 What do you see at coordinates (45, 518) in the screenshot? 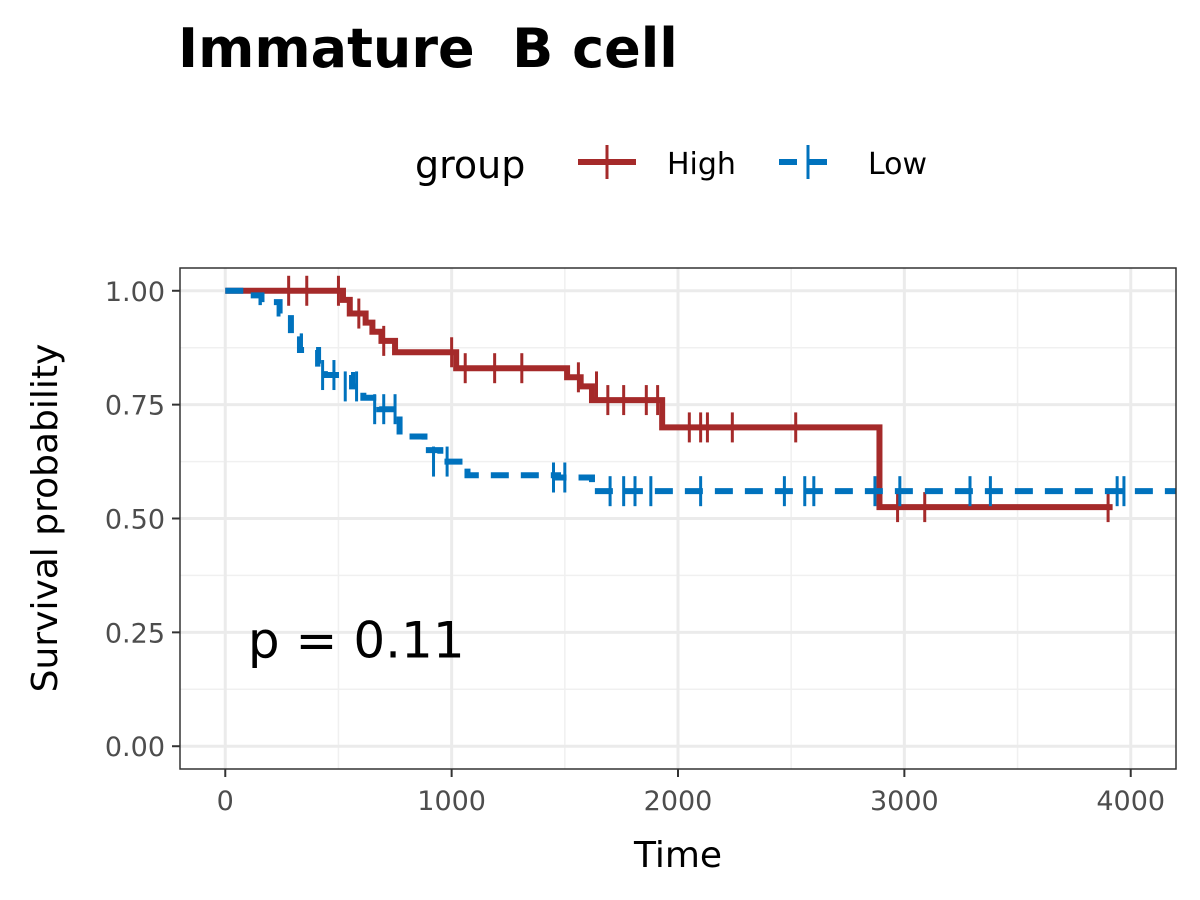
I see `y-axis-title: Survival probability` at bounding box center [45, 518].